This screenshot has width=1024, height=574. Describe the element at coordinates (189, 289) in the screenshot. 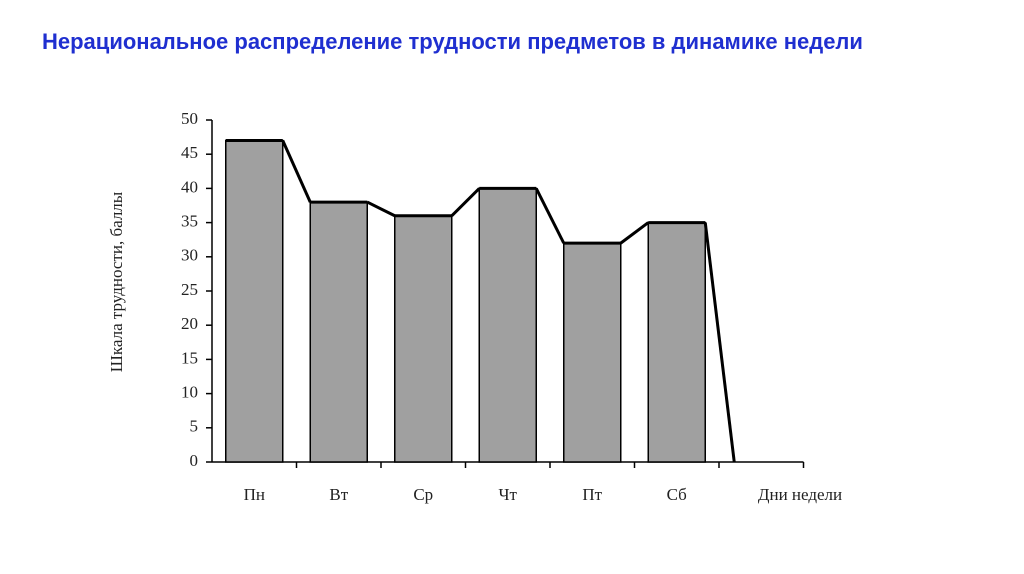

I see `y-tick-label: 25` at that location.